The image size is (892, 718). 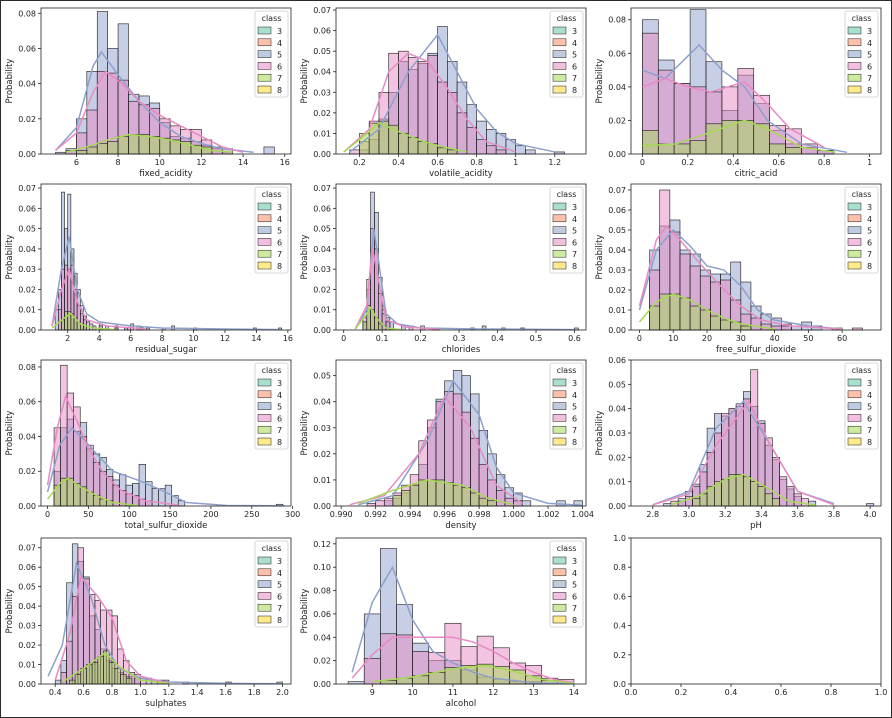 What do you see at coordinates (619, 684) in the screenshot?
I see `y-tick-label: 0.0` at bounding box center [619, 684].